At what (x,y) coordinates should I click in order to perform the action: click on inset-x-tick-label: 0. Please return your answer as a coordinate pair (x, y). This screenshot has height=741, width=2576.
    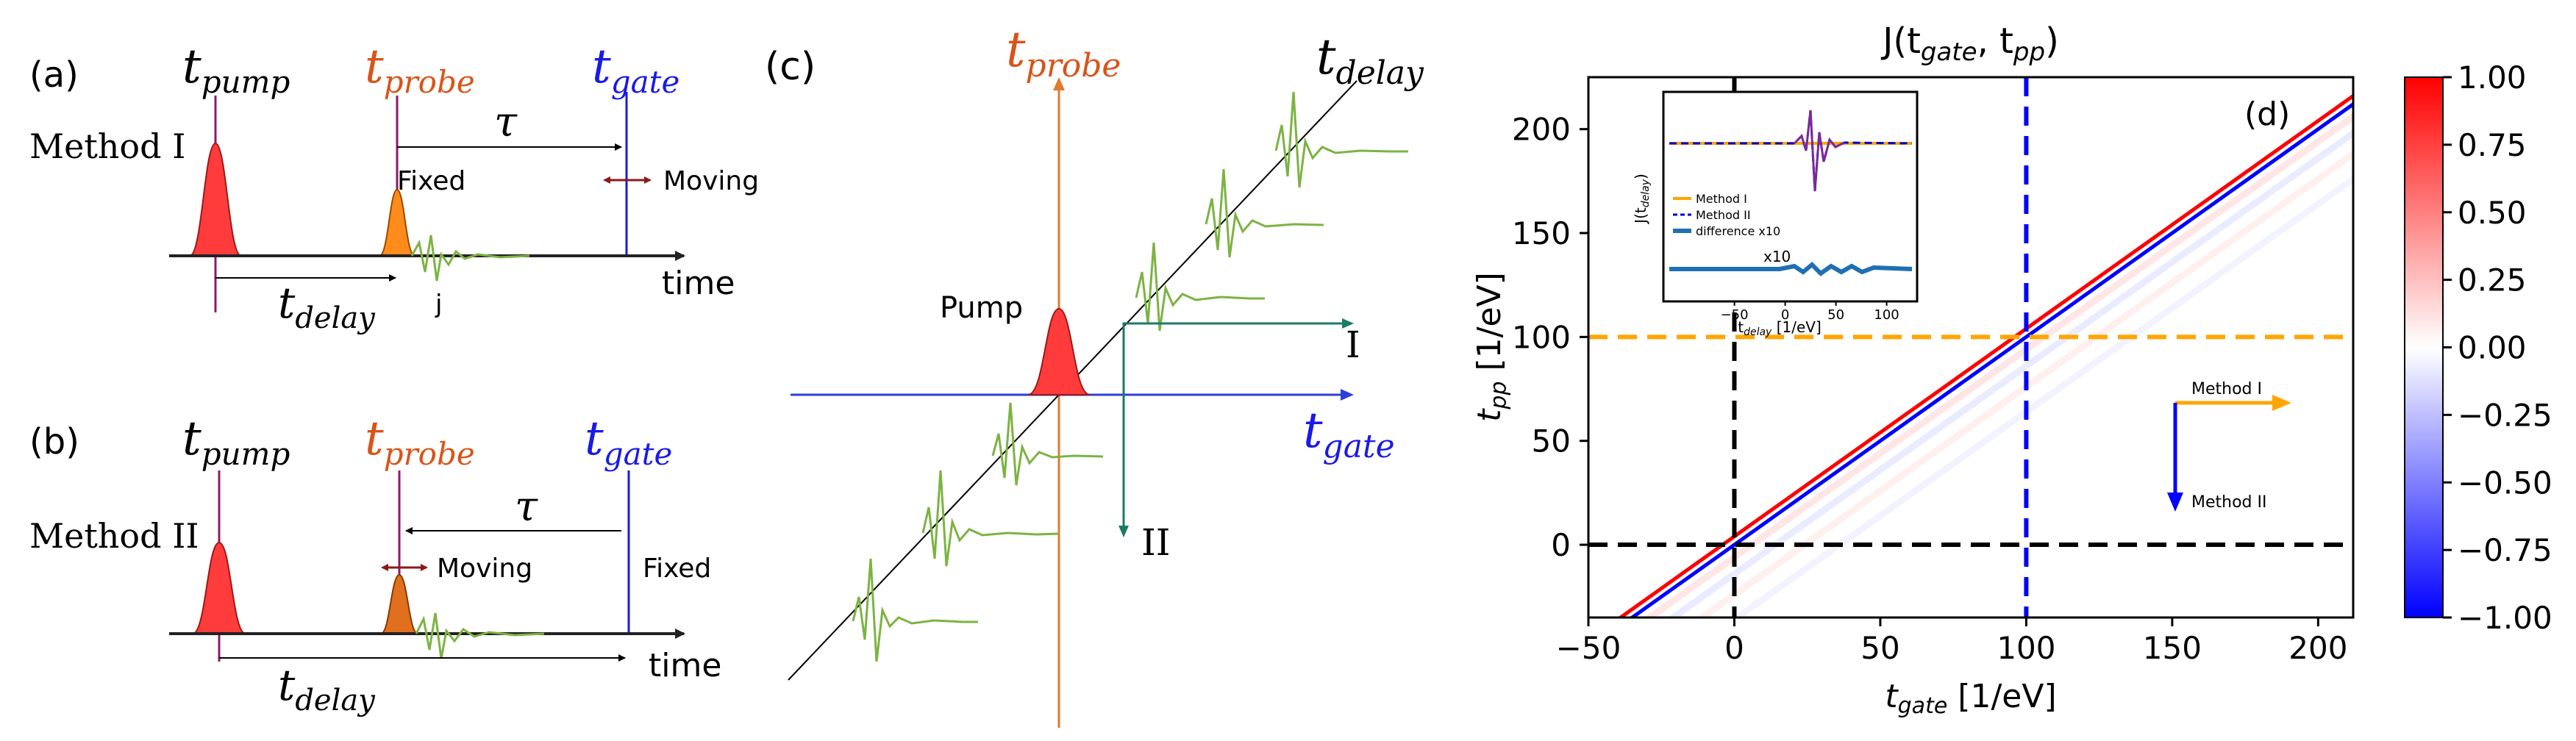
    Looking at the image, I should click on (1785, 315).